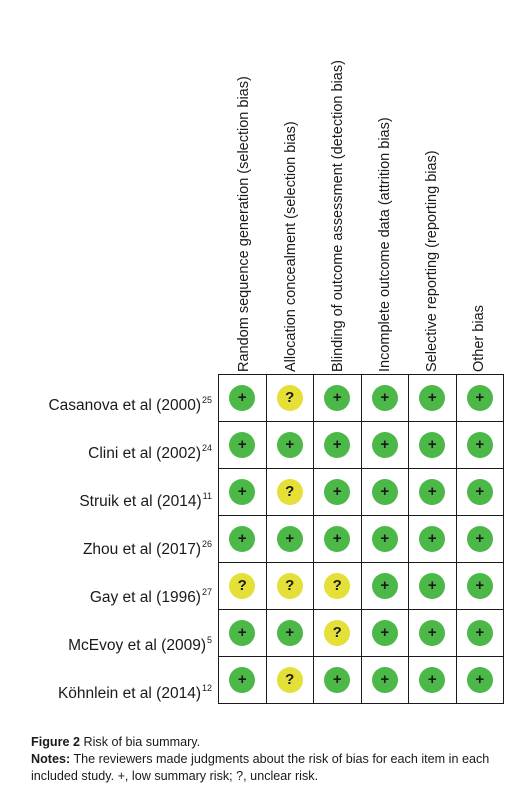 The height and width of the screenshot is (787, 518). I want to click on column-header: Incomplete outcome data (attrition bias), so click(382, 187).